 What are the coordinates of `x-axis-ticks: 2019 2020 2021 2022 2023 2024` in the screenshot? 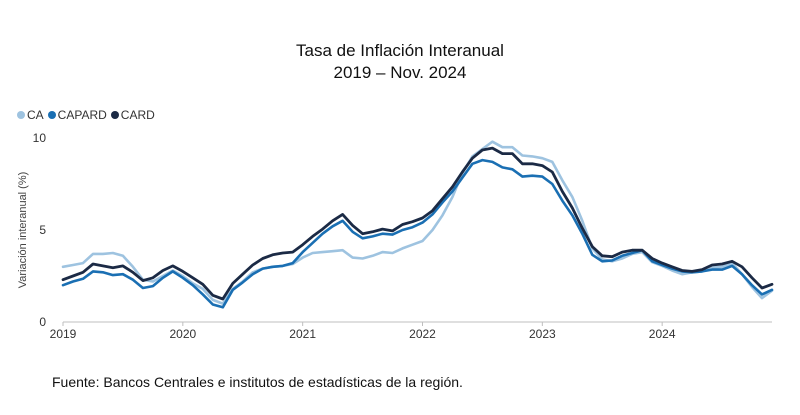 It's located at (363, 331).